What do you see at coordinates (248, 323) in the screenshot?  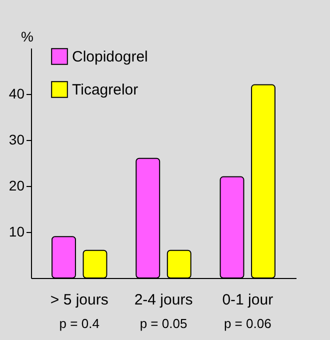 I see `text: p = 0.06` at bounding box center [248, 323].